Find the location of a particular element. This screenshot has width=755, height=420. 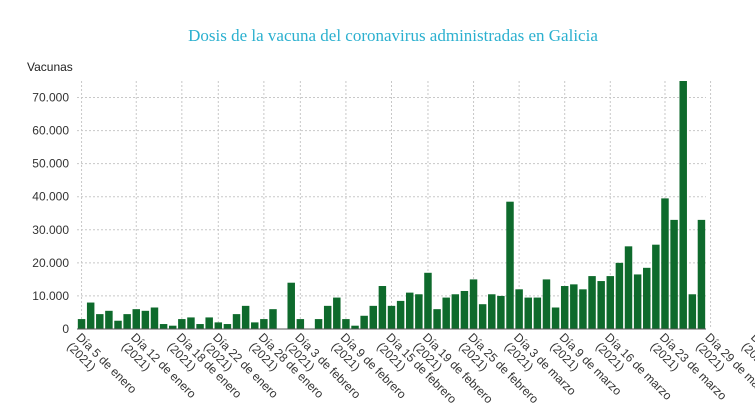

y-tick-label: 0 is located at coordinates (65, 329).